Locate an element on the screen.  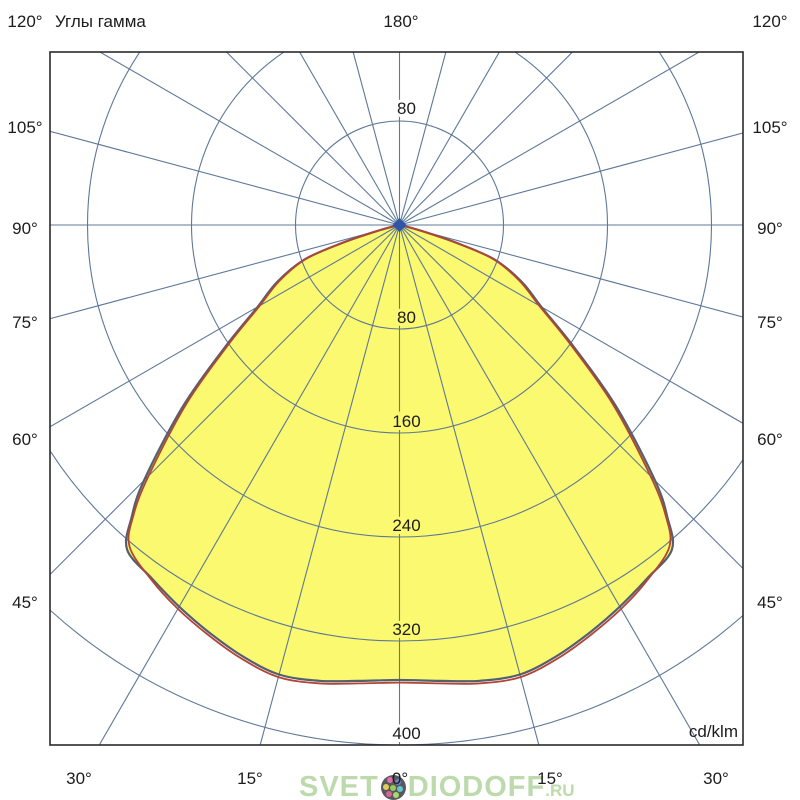
watermark: SVET DIODOFF .RU is located at coordinates (437, 785).